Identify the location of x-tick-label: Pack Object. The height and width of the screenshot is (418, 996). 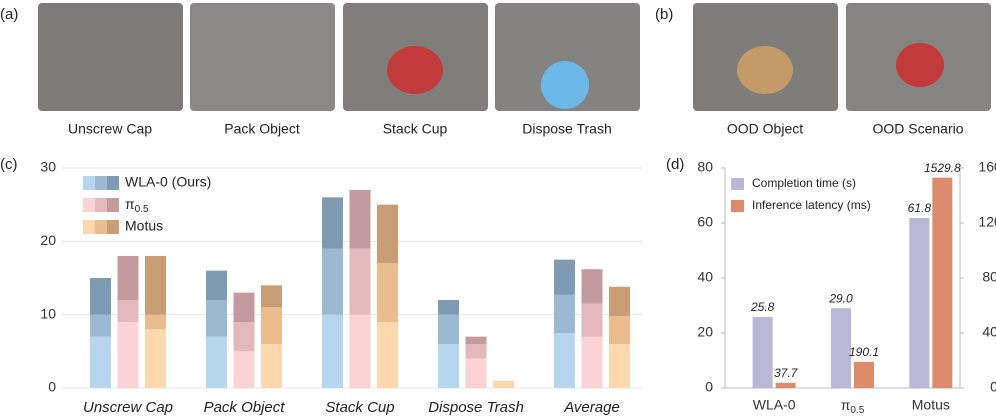
(245, 407).